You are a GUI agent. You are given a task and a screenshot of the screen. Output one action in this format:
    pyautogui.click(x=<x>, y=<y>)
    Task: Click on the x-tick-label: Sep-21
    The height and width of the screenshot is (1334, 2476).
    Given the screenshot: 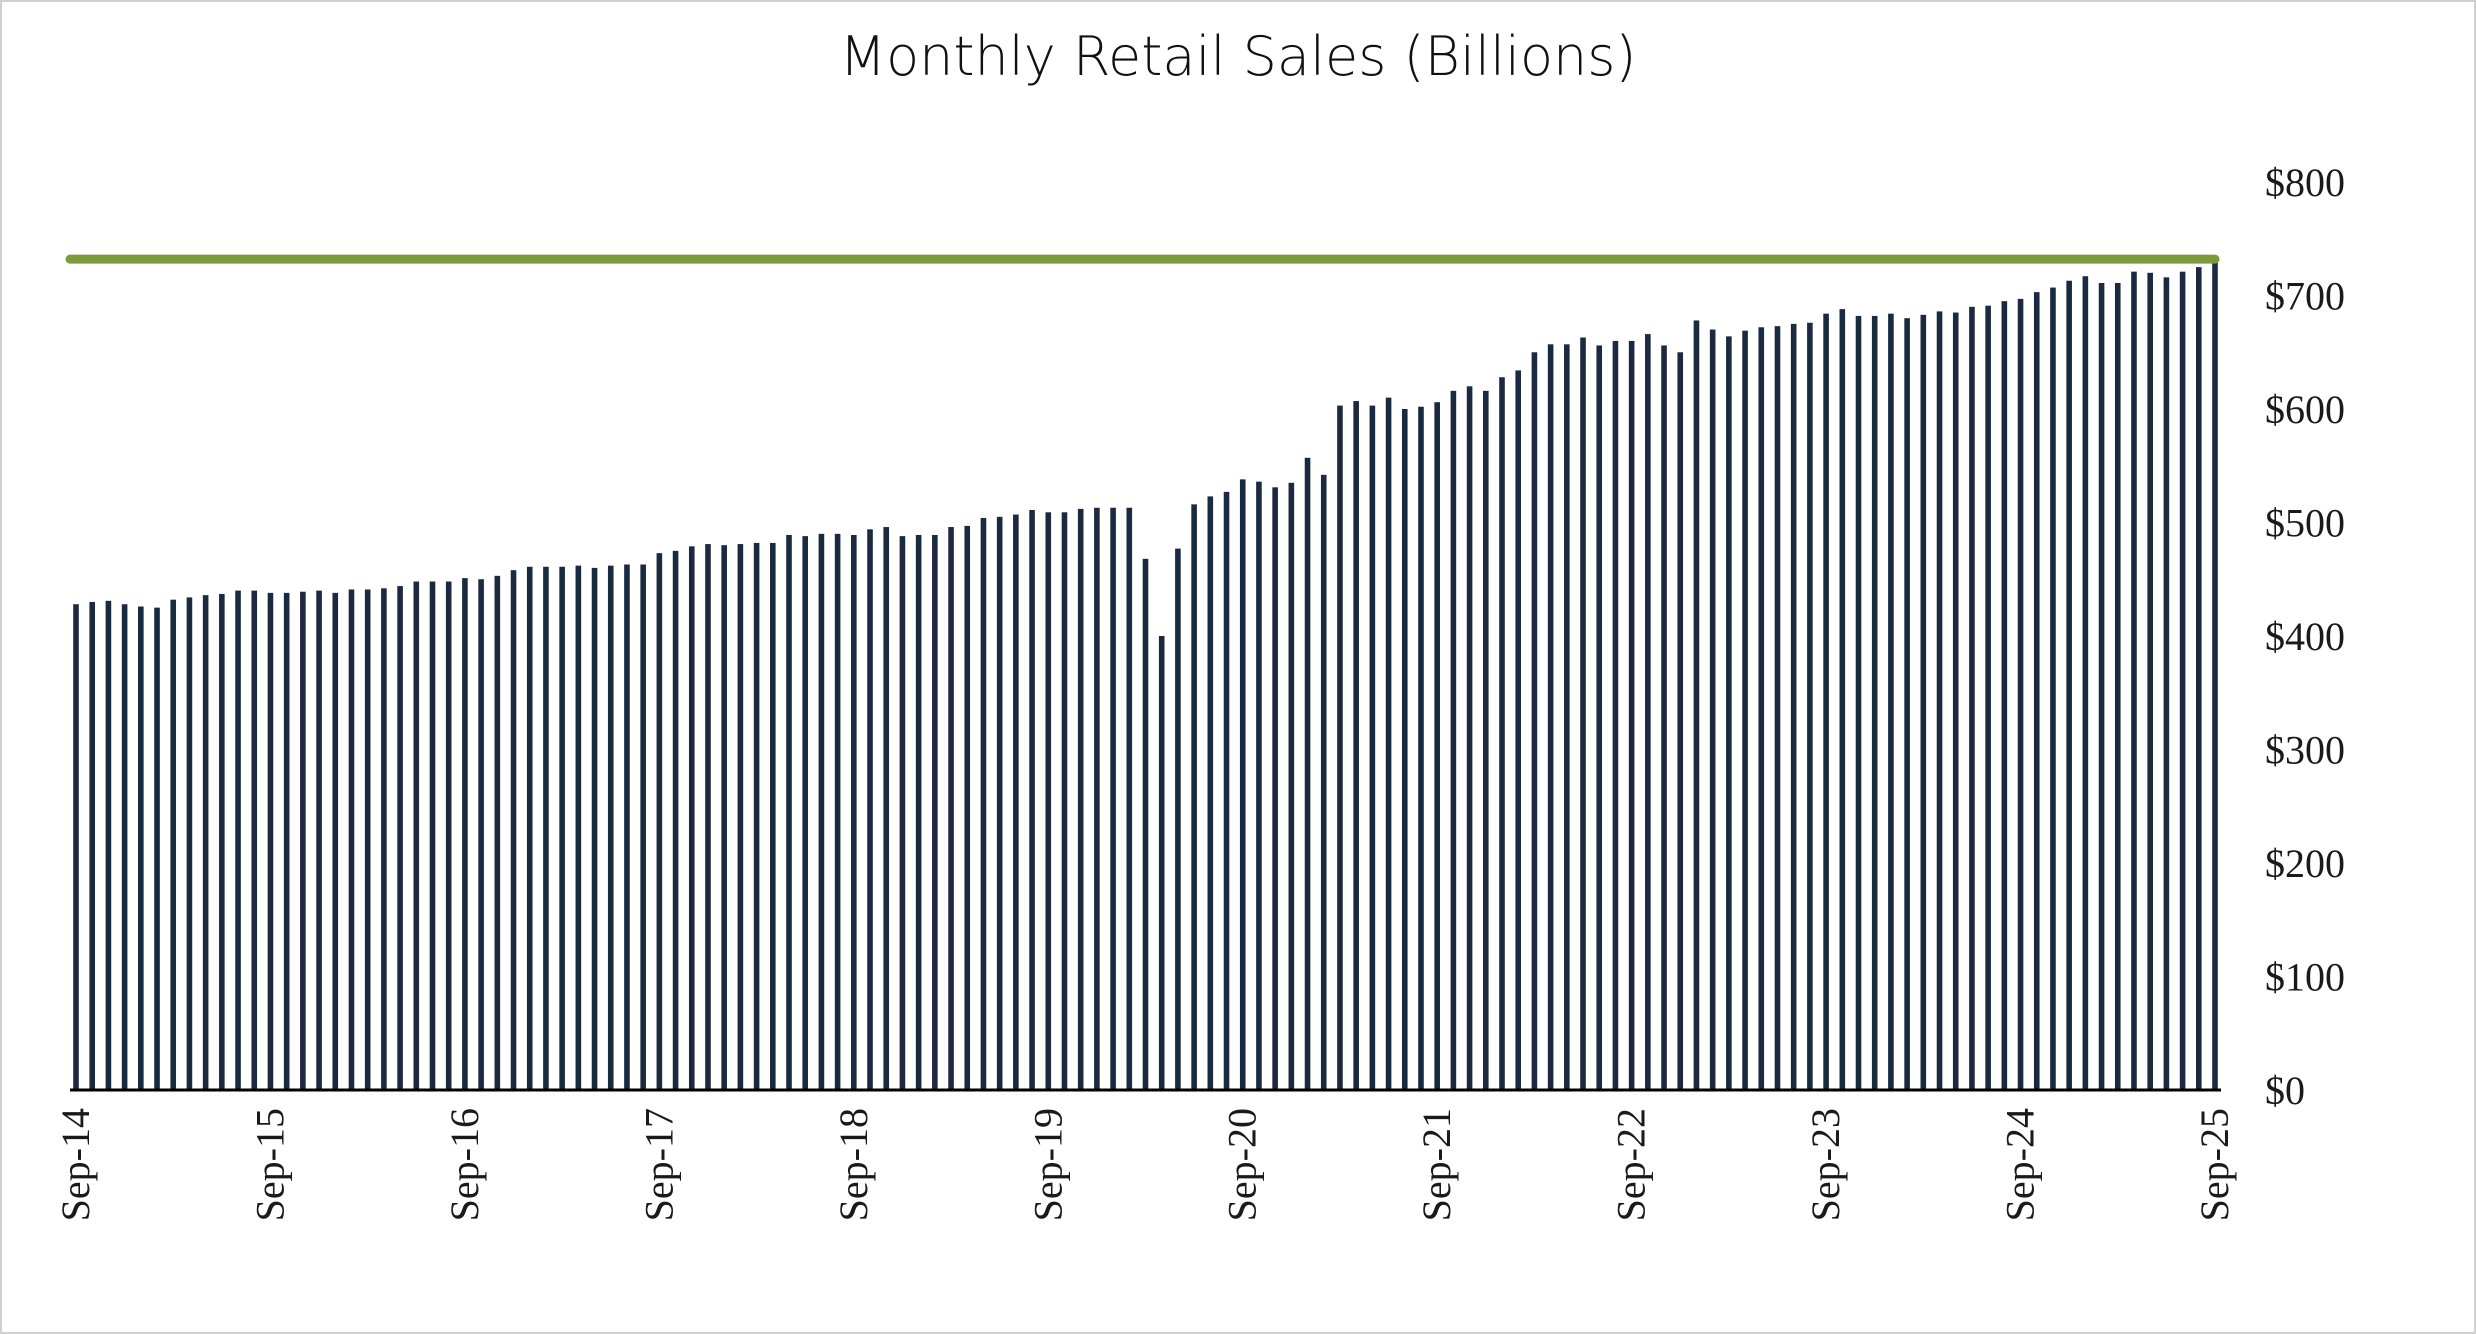 What is the action you would take?
    pyautogui.click(x=1436, y=1164)
    